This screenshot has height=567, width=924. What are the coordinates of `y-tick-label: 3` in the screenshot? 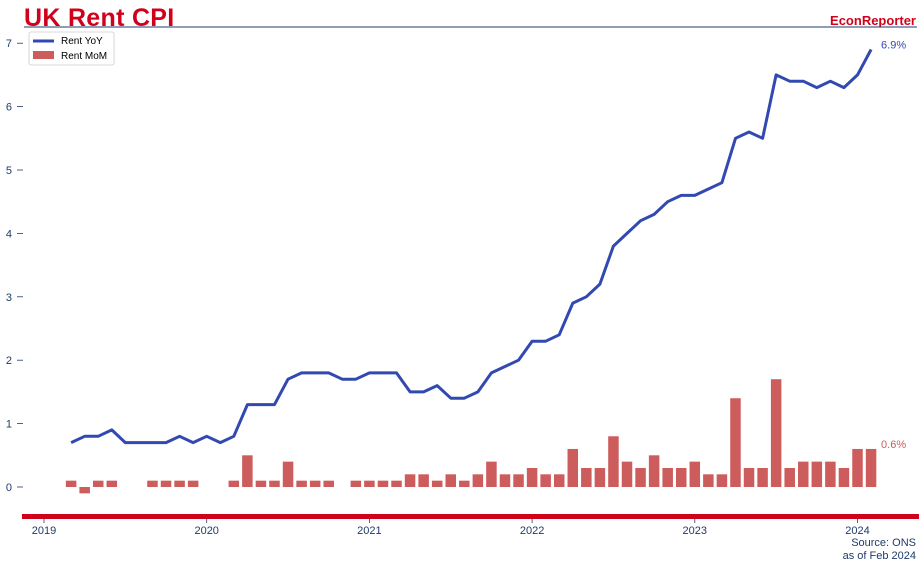 It's located at (9, 298).